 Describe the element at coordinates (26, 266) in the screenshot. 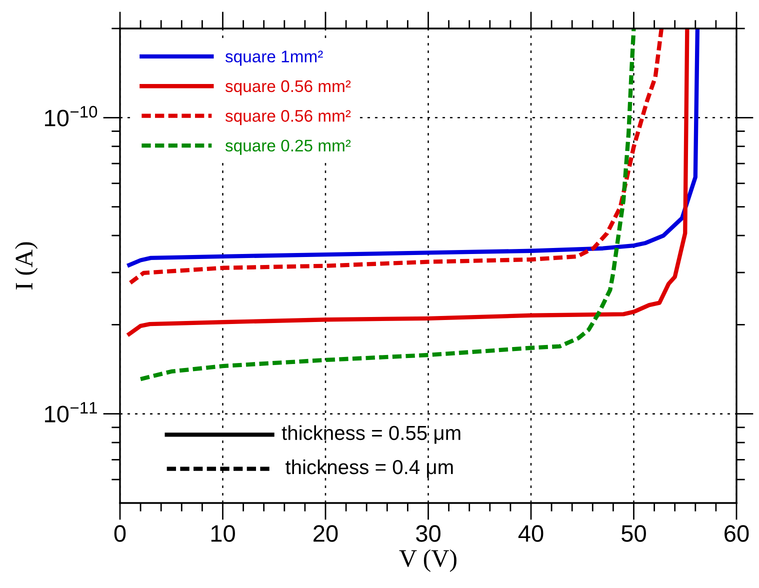

I see `y-axis-title: I (A)` at that location.